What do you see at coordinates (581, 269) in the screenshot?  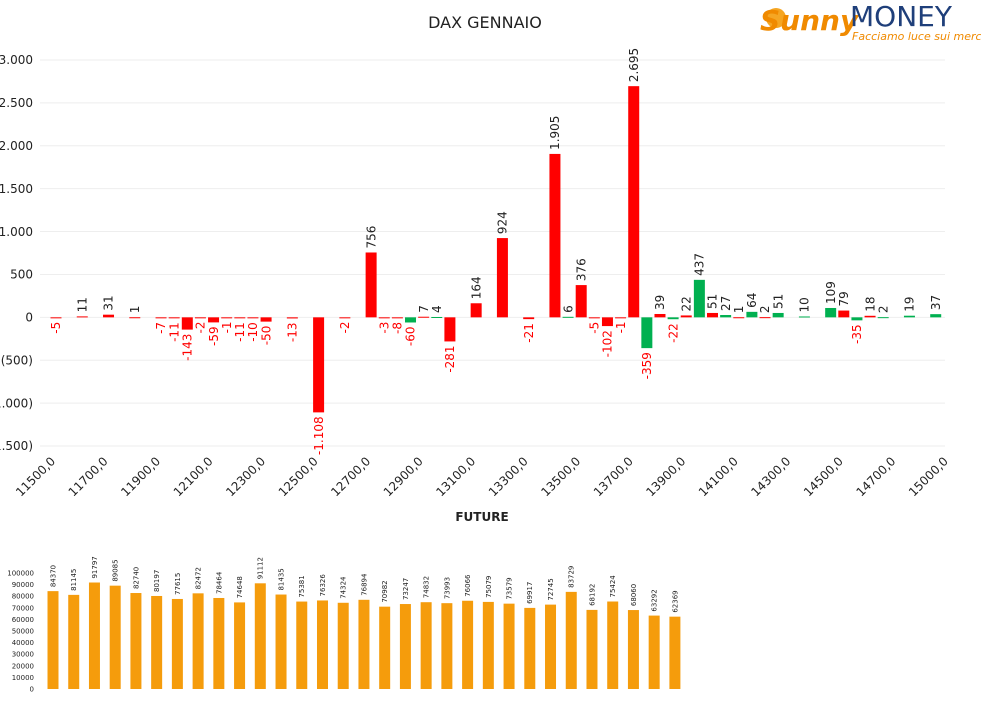 I see `data-label: 376` at bounding box center [581, 269].